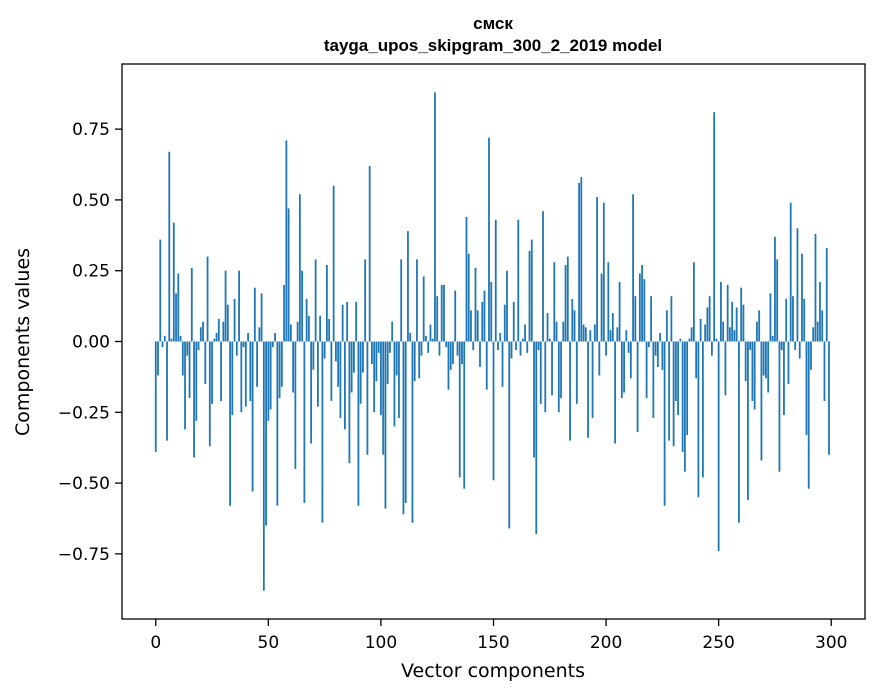  I want to click on x-axis-label: Vector components, so click(493, 671).